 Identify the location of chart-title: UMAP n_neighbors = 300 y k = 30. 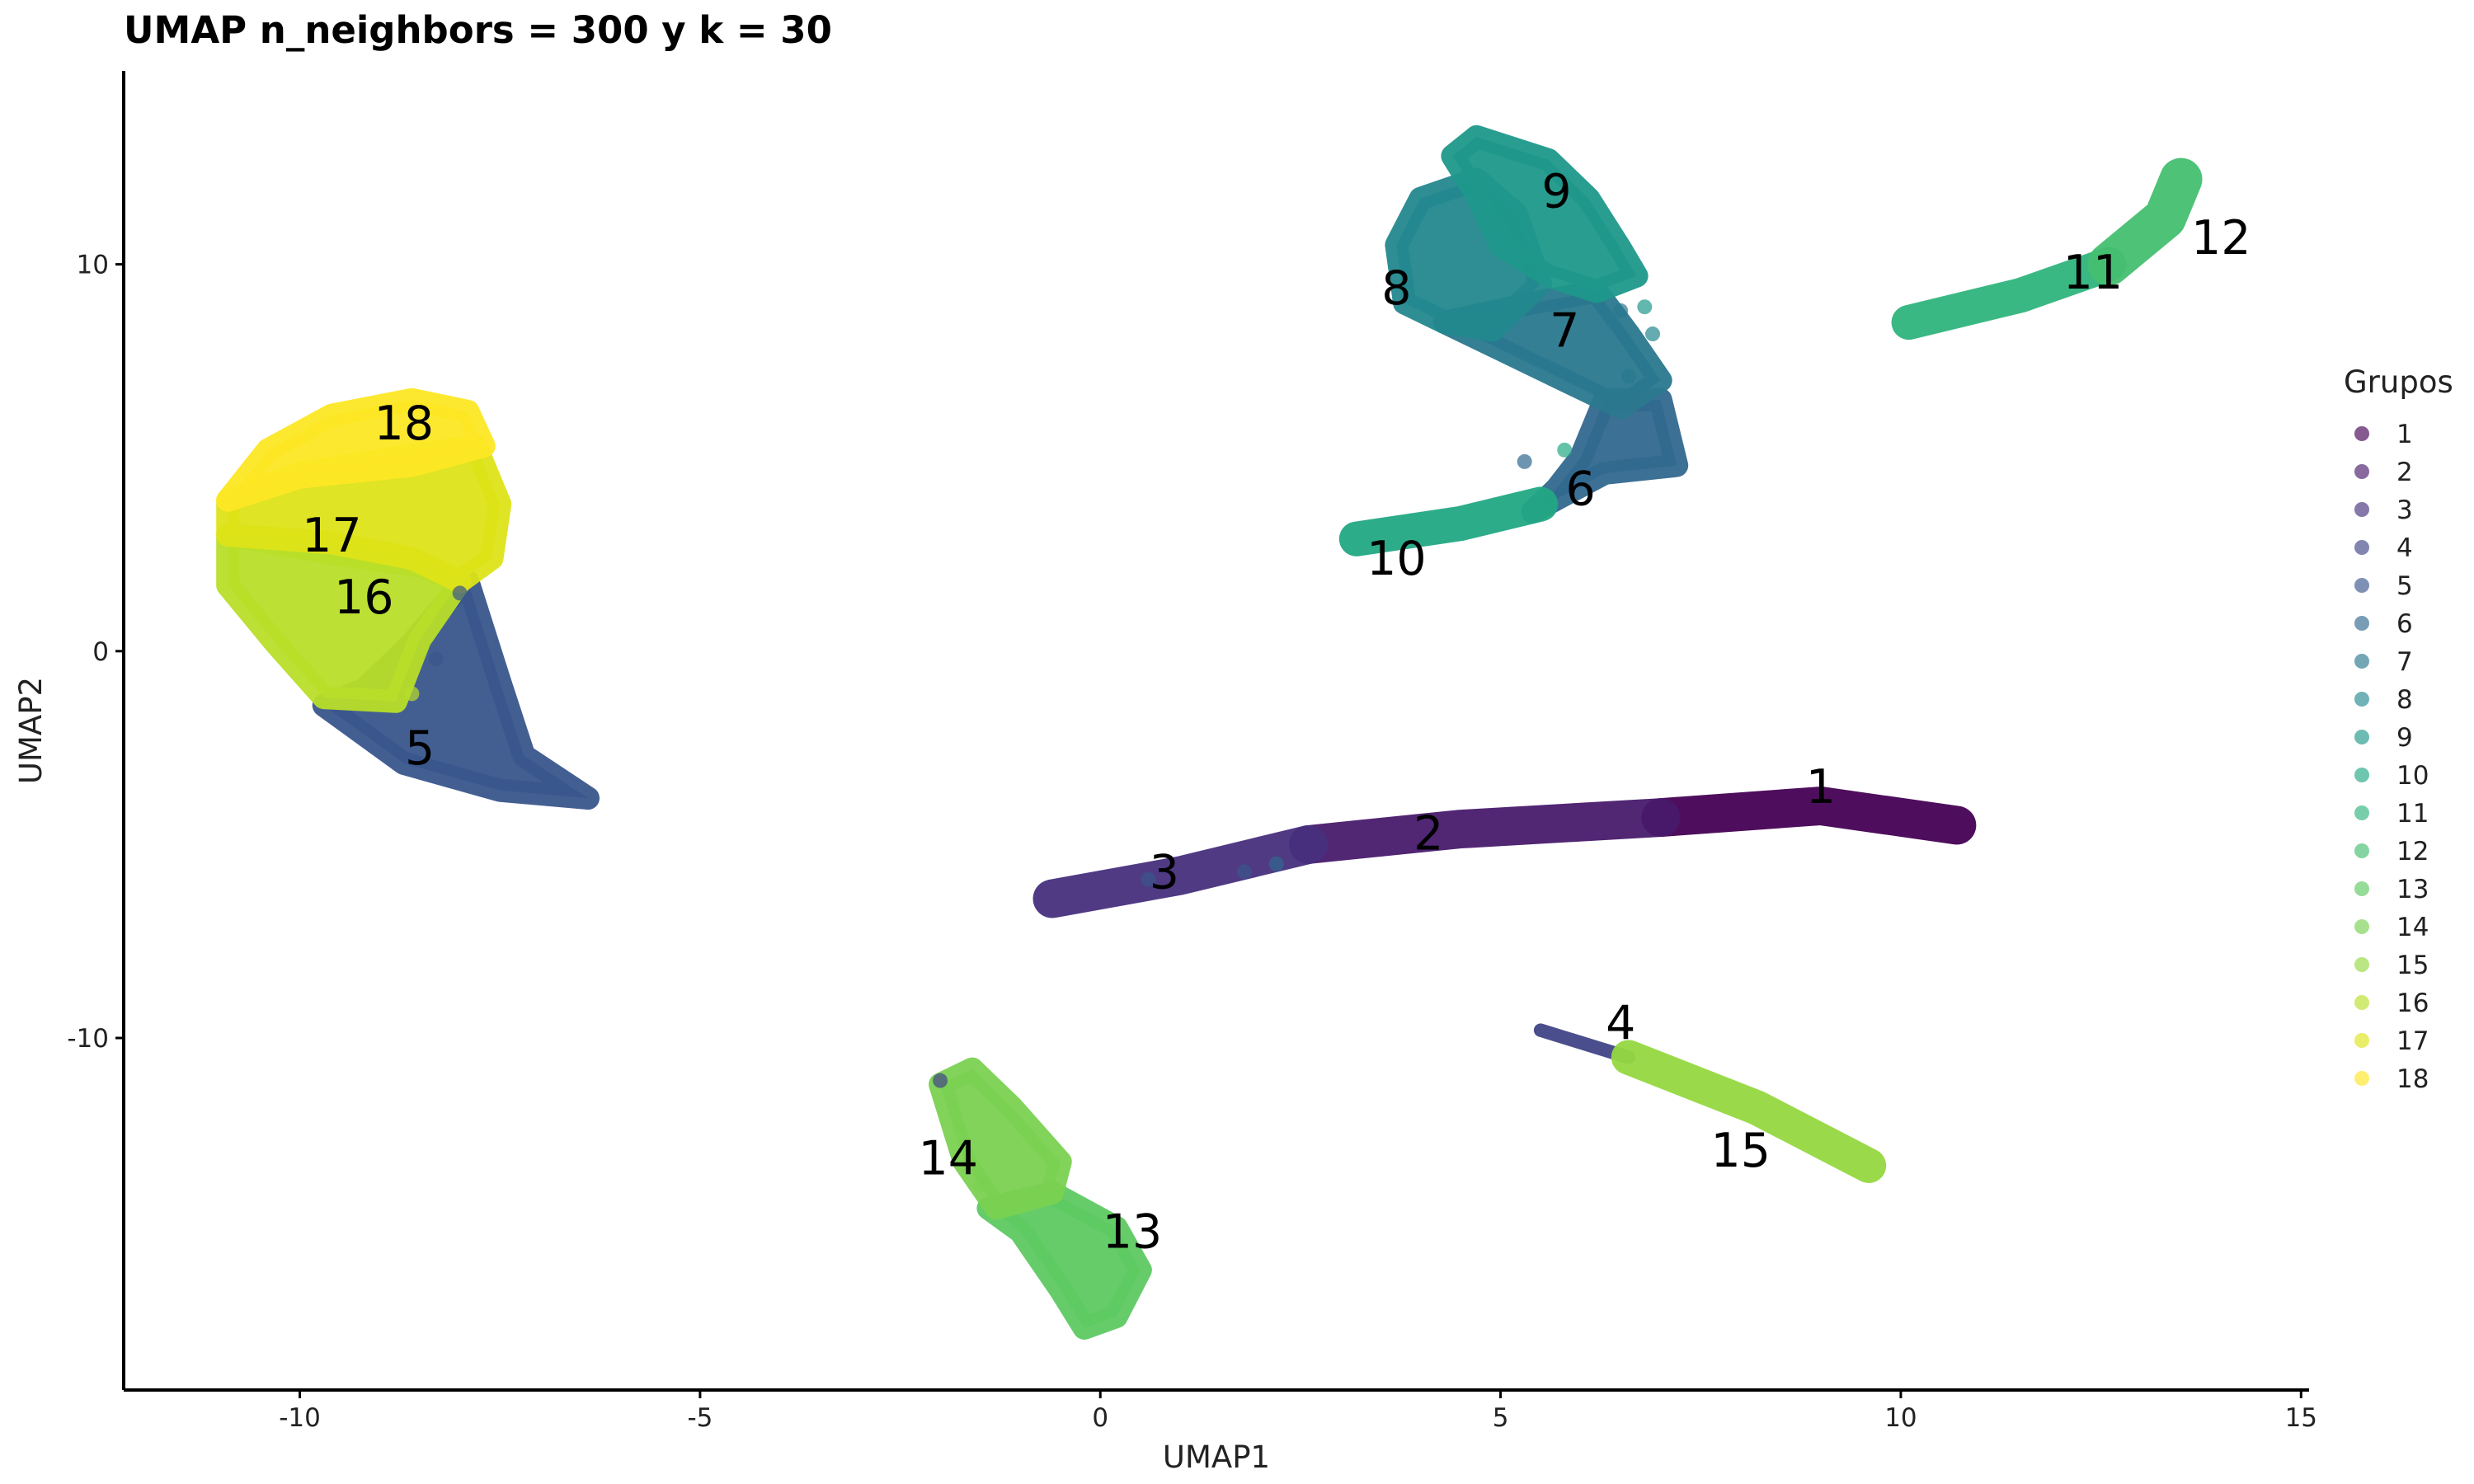
(478, 30).